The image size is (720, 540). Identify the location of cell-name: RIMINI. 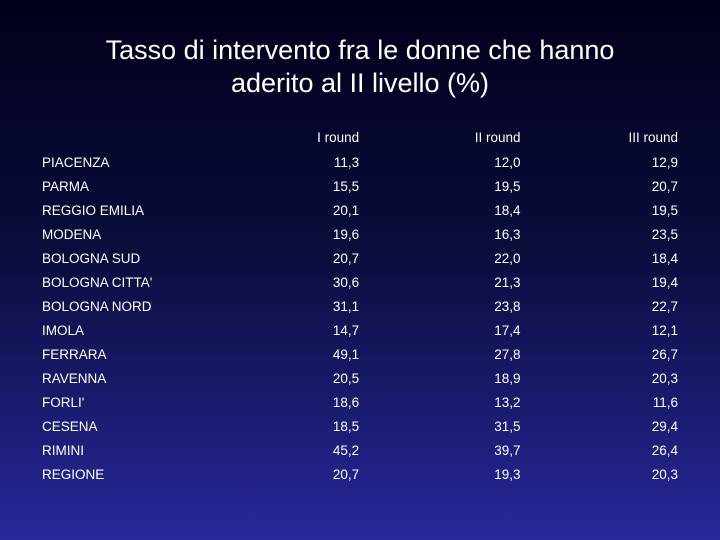
(63, 450).